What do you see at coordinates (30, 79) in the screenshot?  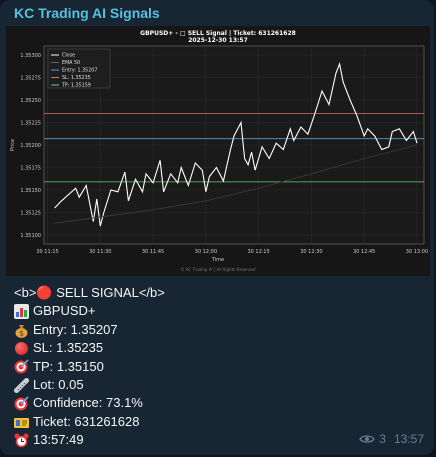 I see `y-tick-label: 1.35275` at bounding box center [30, 79].